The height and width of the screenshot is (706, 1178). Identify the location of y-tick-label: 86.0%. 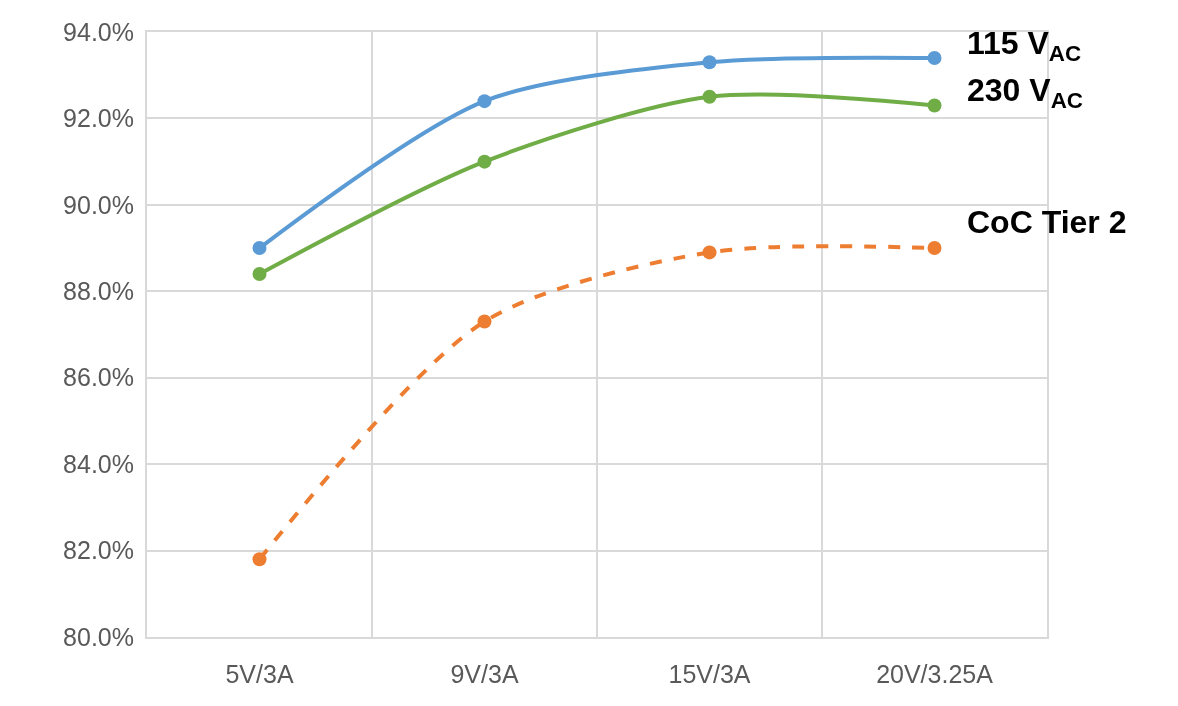
(98, 377).